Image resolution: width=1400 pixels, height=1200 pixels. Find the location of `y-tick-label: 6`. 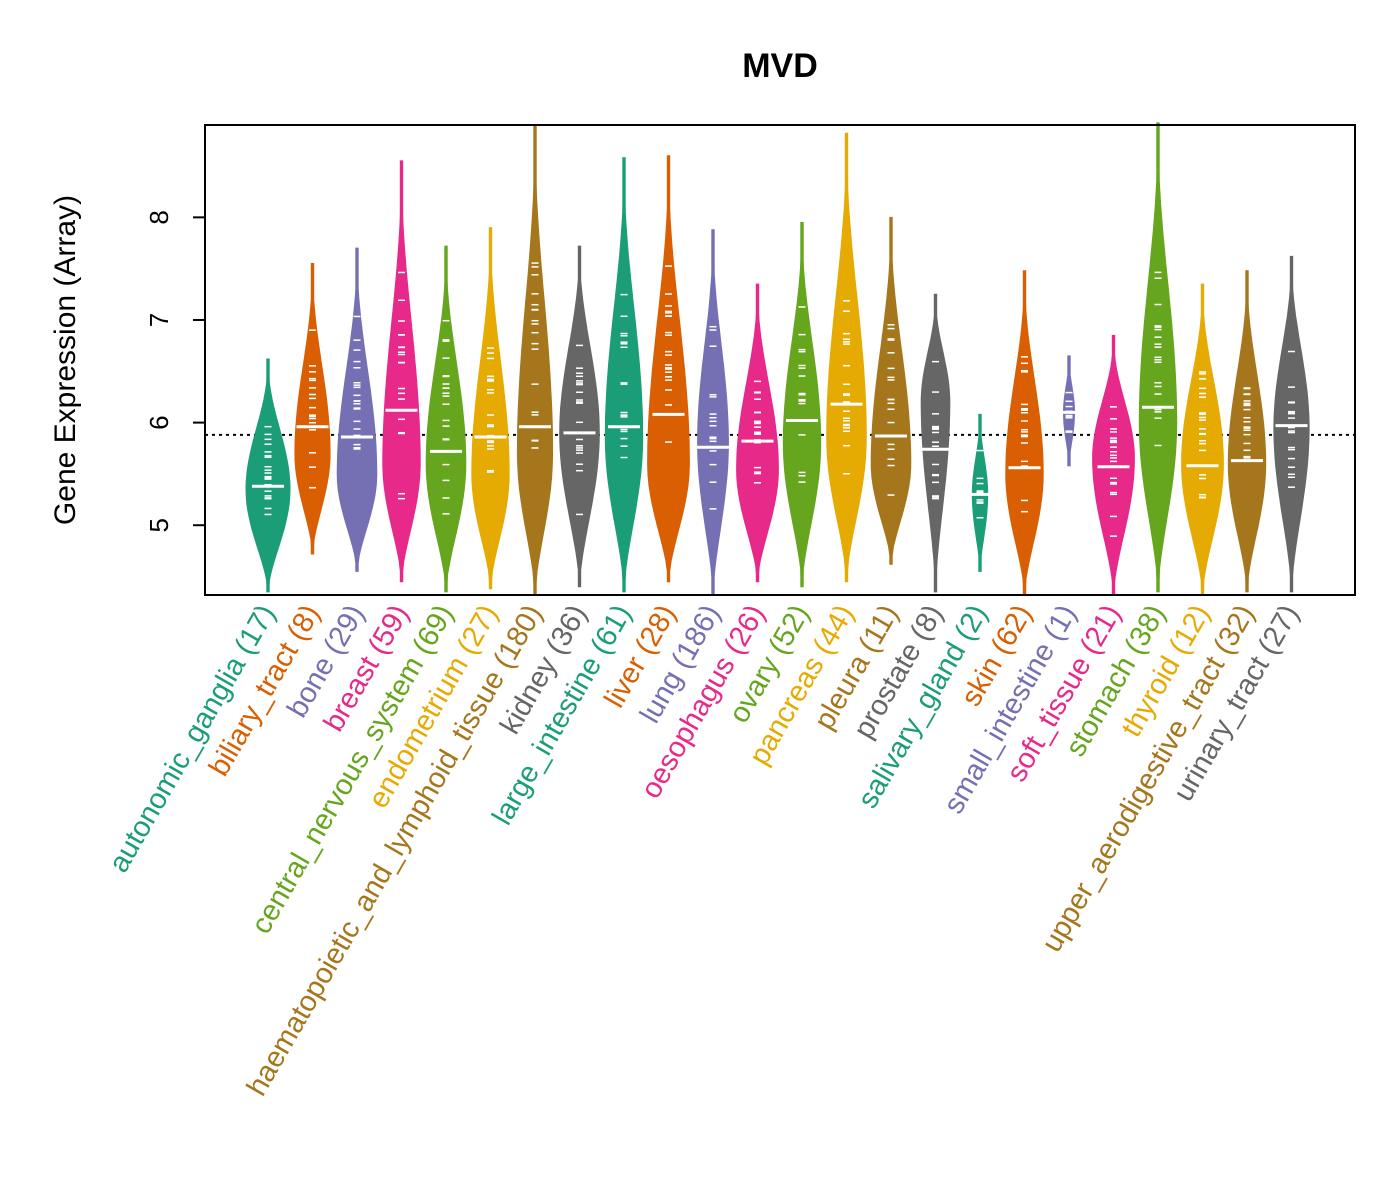

y-tick-label: 6 is located at coordinates (159, 422).